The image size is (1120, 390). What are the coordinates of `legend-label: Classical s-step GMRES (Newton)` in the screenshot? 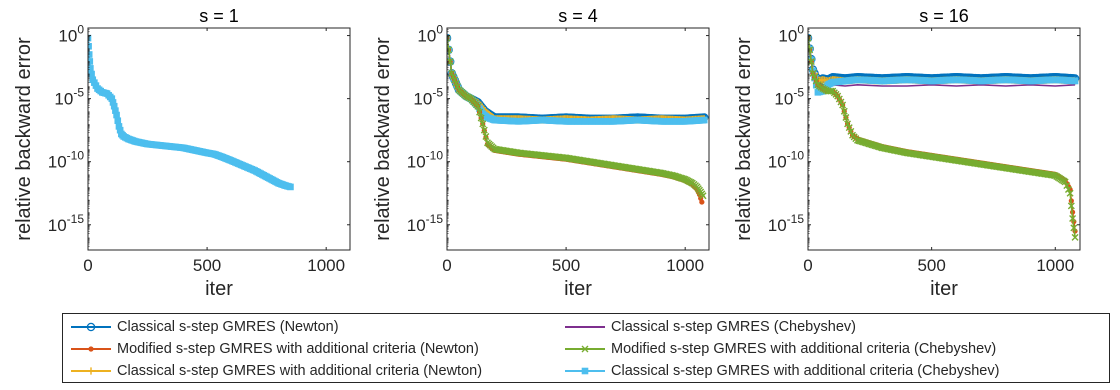 It's located at (228, 327).